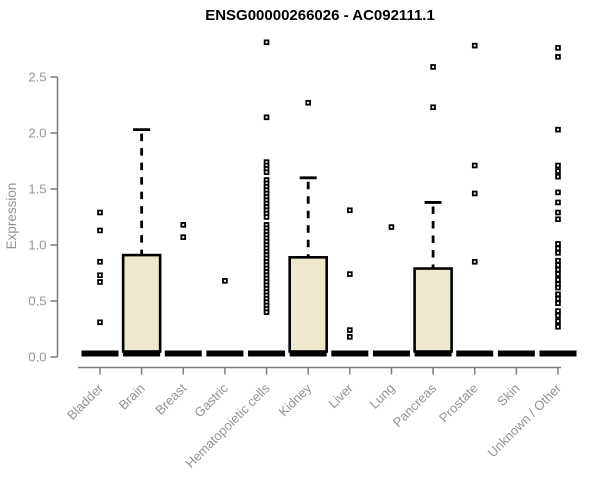  I want to click on y-tick-label: 1.5, so click(37, 189).